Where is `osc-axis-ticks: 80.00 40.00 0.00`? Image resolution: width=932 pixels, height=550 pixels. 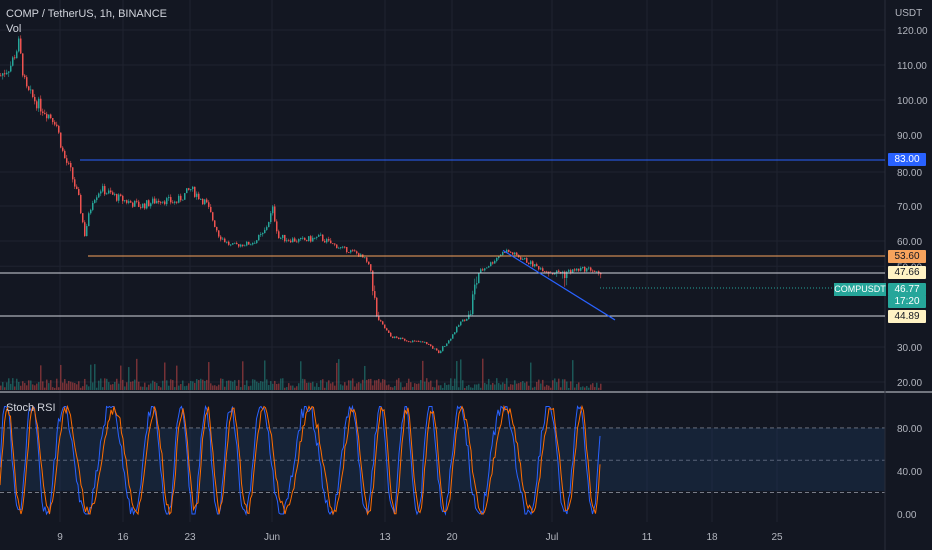 osc-axis-ticks: 80.00 40.00 0.00 is located at coordinates (909, 472).